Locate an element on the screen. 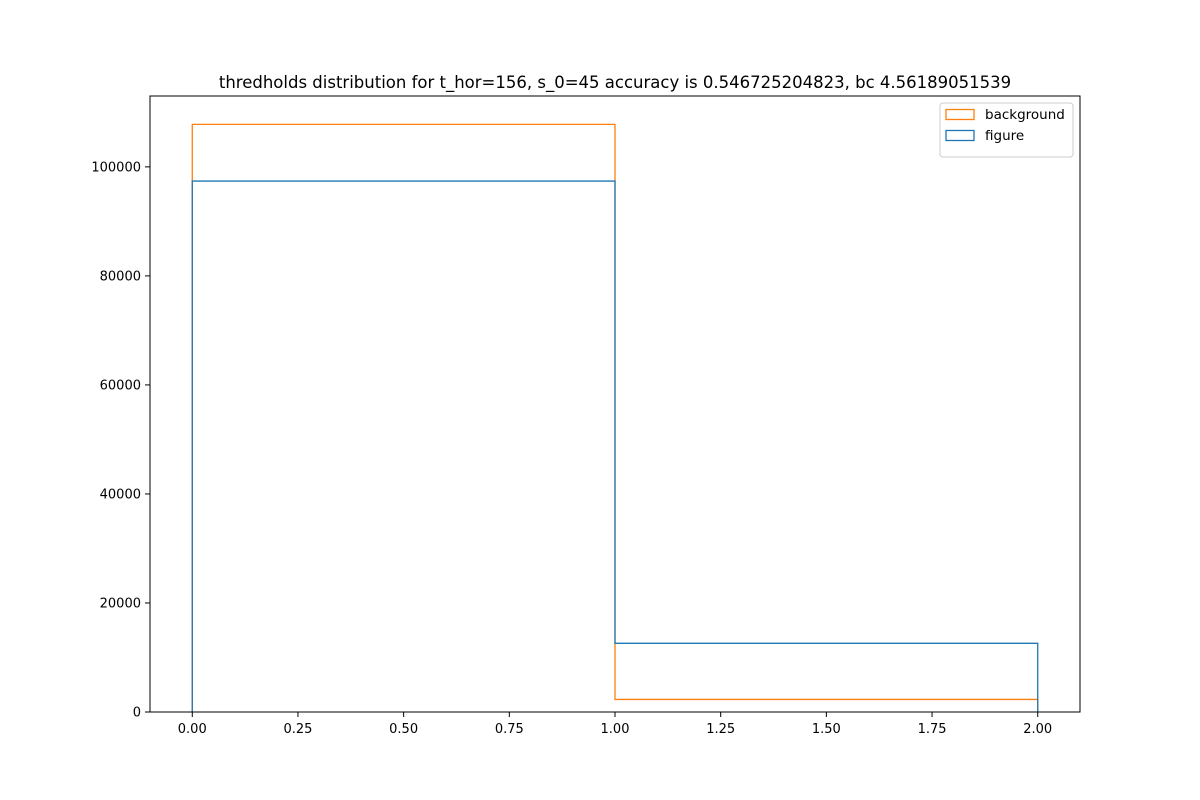 Image resolution: width=1200 pixels, height=800 pixels. legend: background figure is located at coordinates (1006, 130).